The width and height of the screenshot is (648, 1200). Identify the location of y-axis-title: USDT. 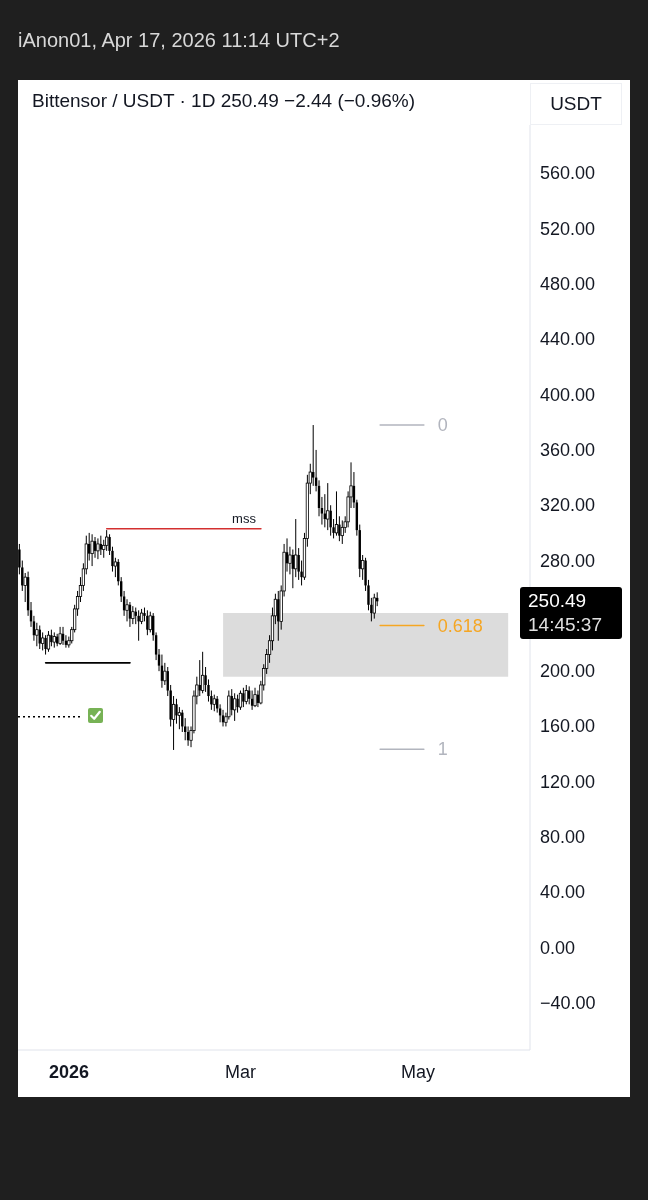
(576, 104).